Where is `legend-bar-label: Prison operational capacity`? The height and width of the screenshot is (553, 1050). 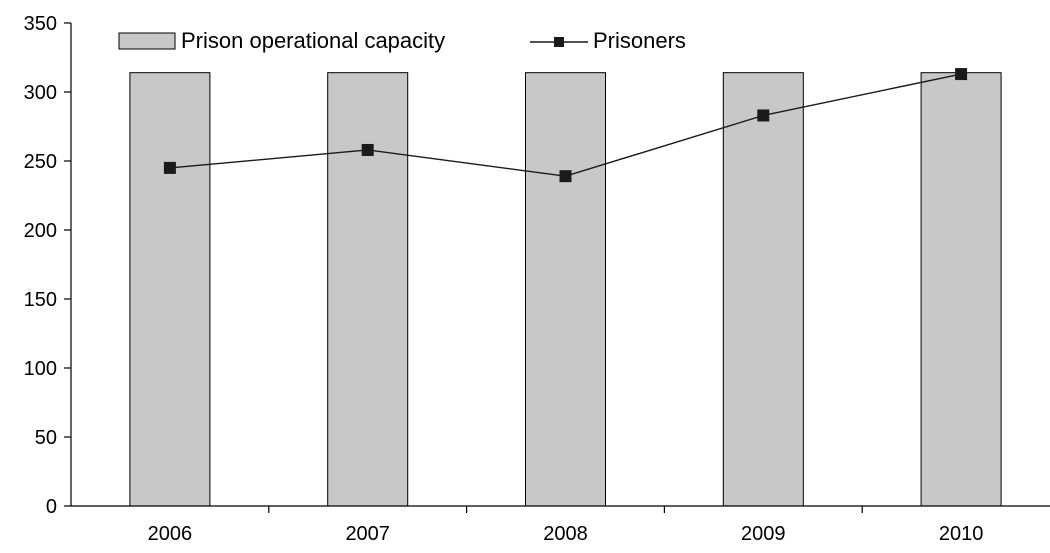
legend-bar-label: Prison operational capacity is located at coordinates (313, 40).